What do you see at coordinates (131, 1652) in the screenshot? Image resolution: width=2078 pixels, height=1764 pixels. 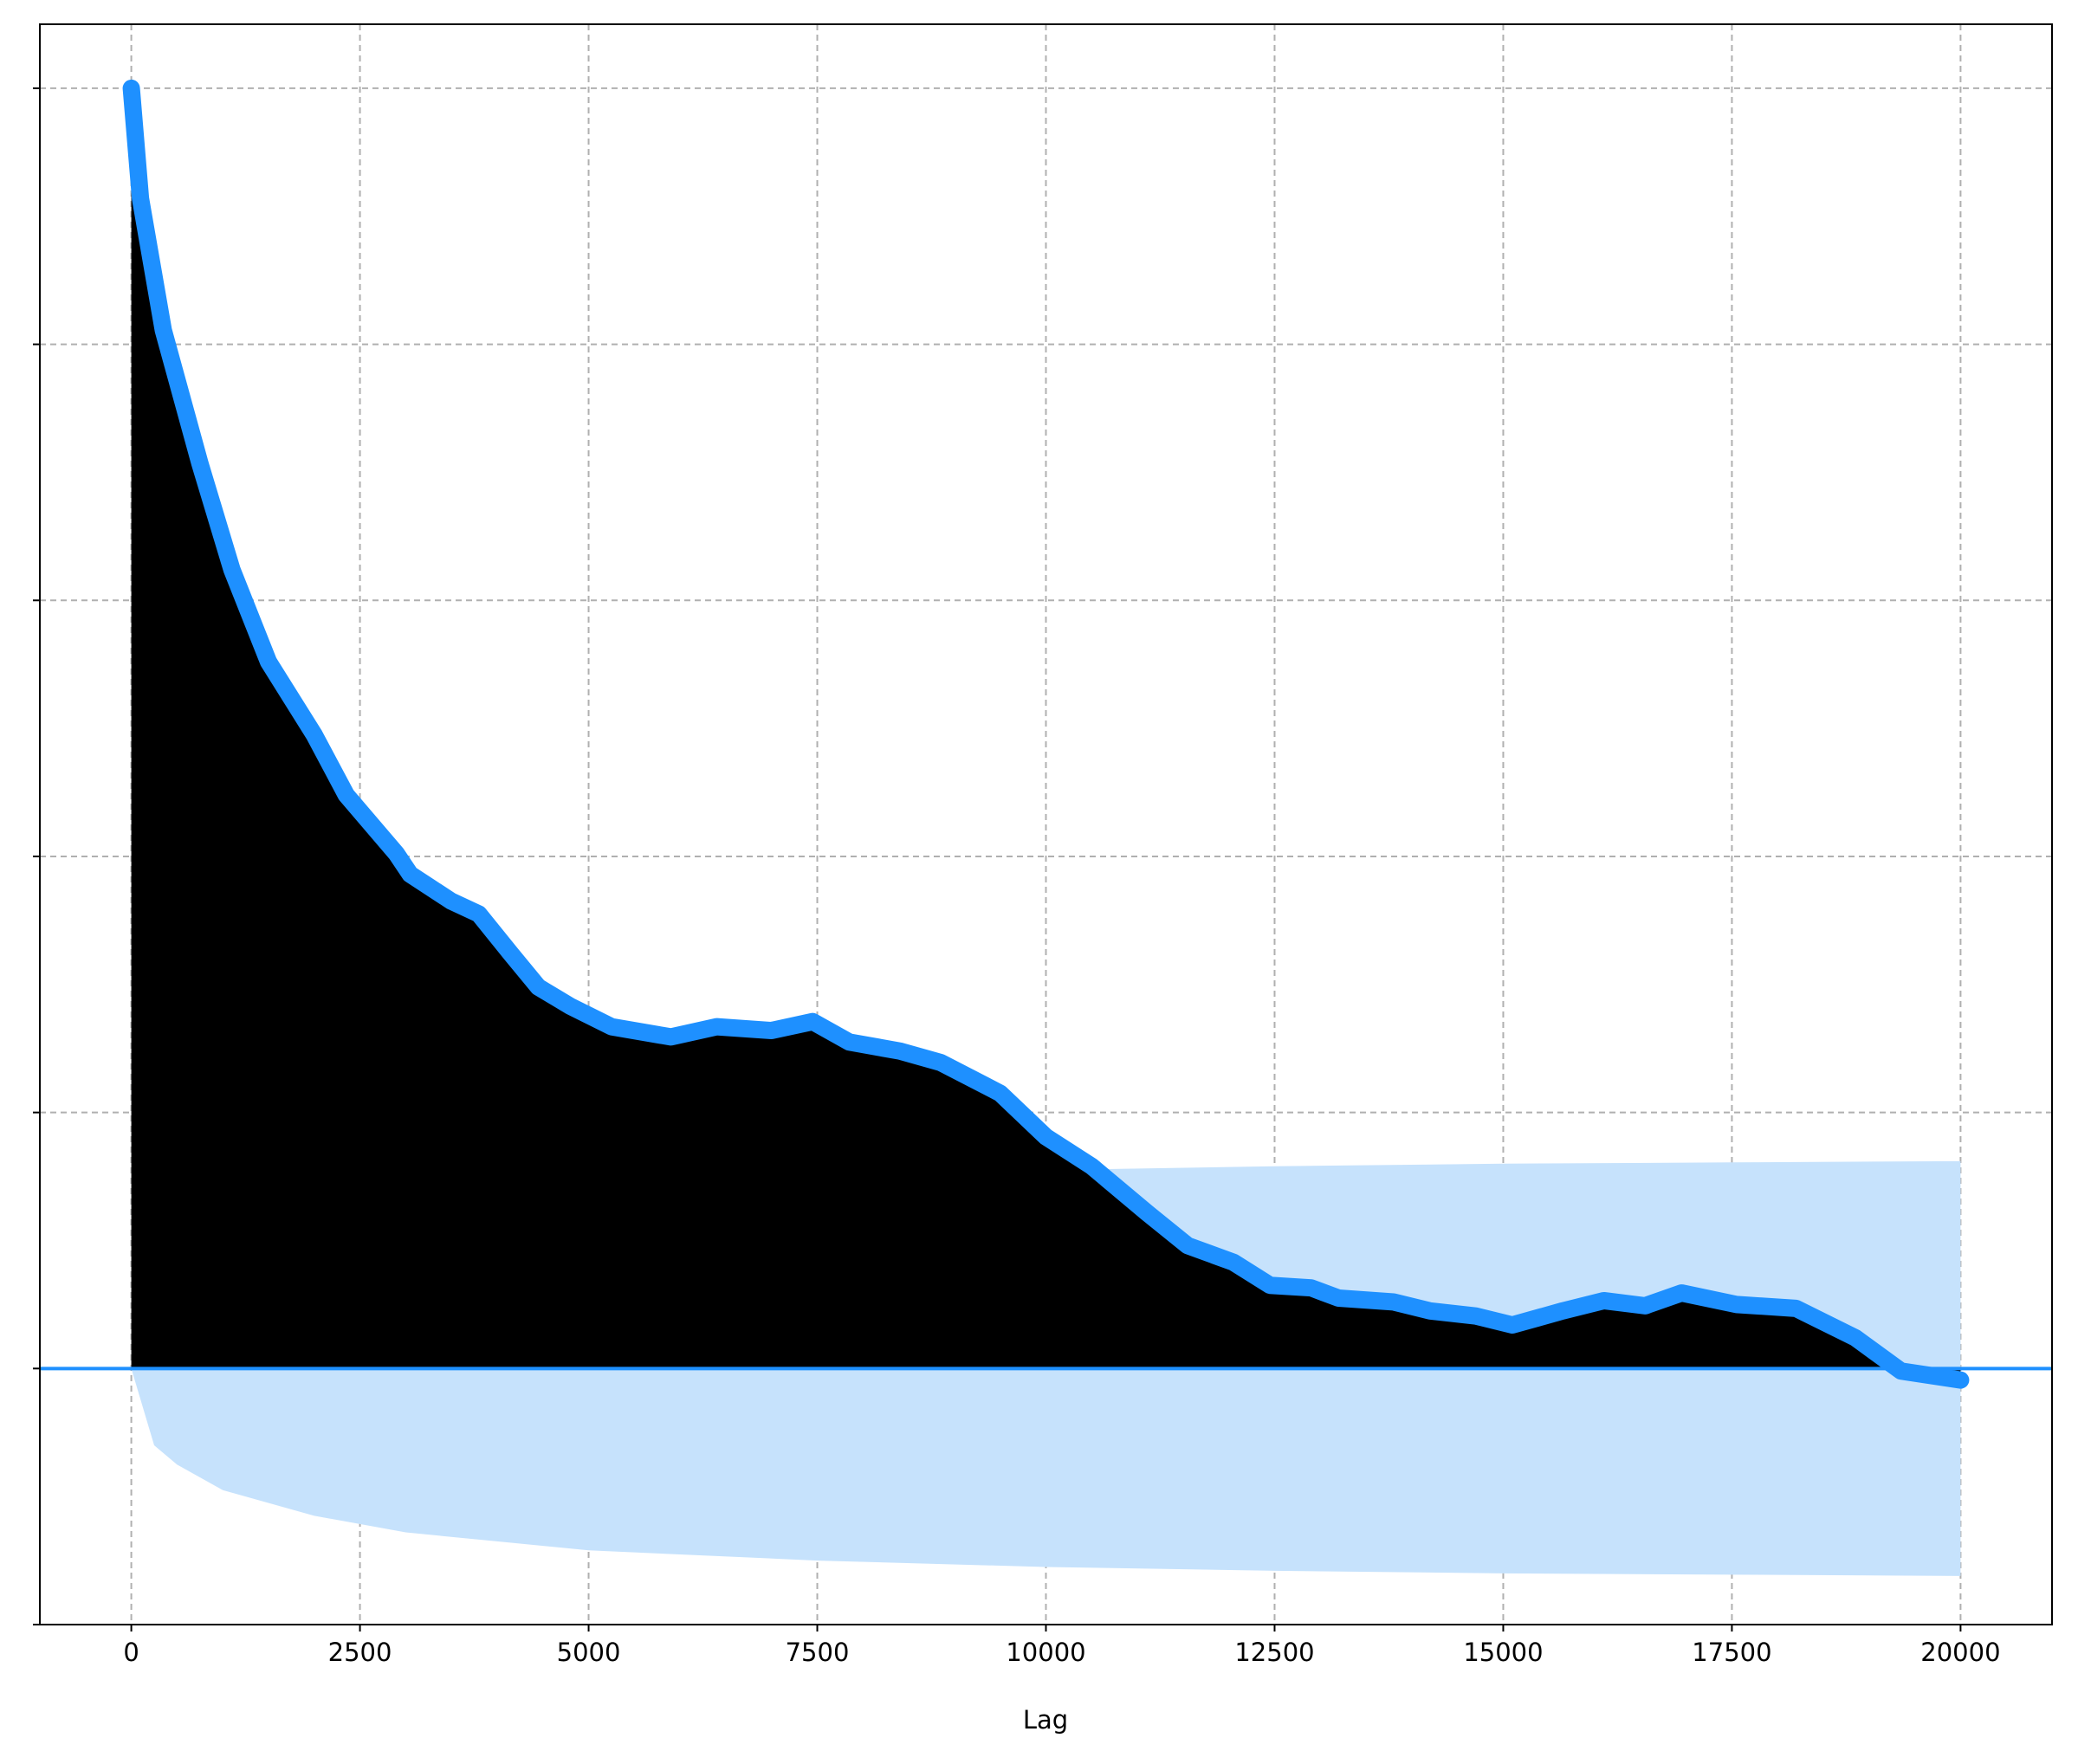 I see `x-tick-label: 0` at bounding box center [131, 1652].